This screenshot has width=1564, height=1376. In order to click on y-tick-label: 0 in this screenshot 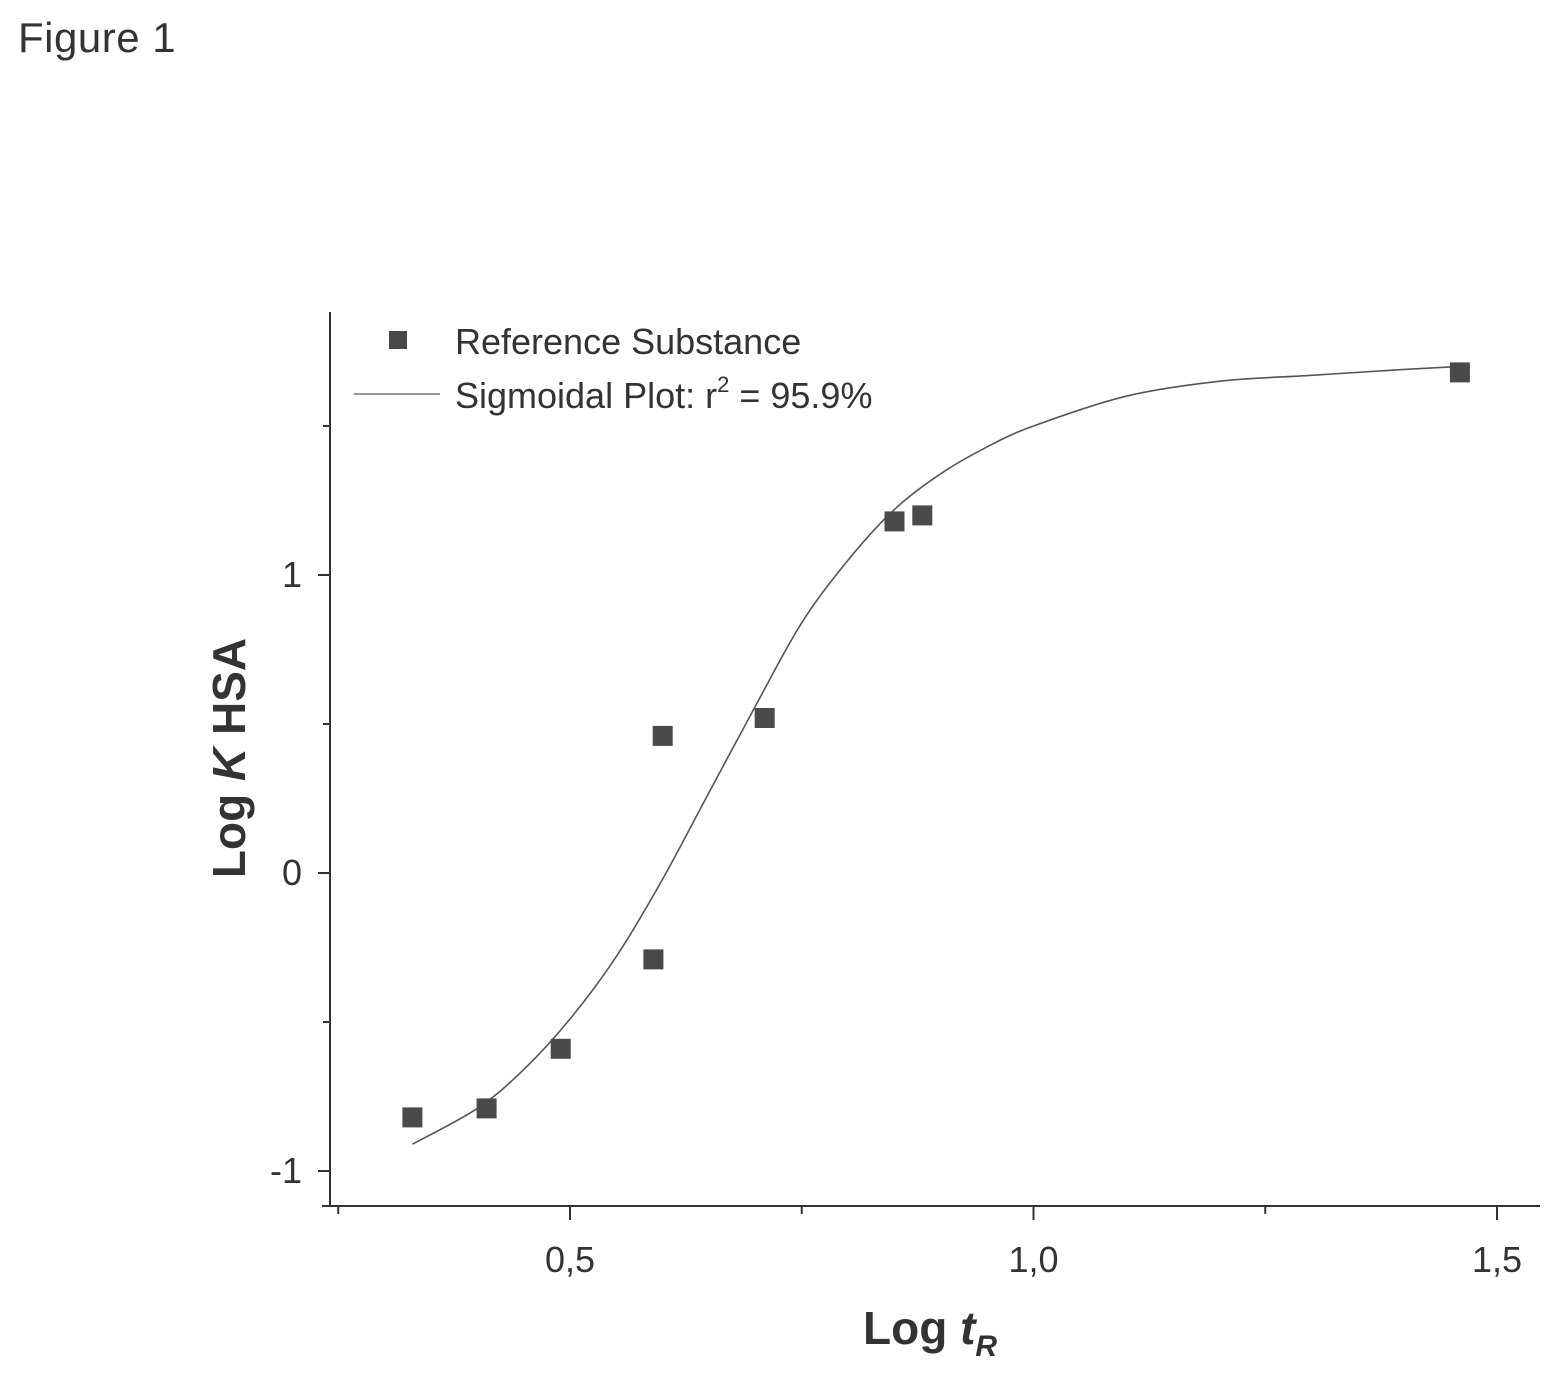, I will do `click(292, 872)`.